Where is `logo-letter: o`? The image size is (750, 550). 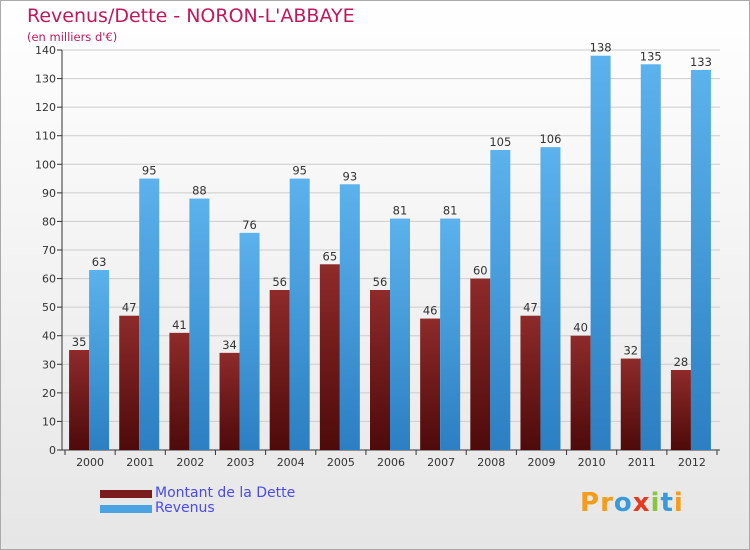 logo-letter: o is located at coordinates (623, 503).